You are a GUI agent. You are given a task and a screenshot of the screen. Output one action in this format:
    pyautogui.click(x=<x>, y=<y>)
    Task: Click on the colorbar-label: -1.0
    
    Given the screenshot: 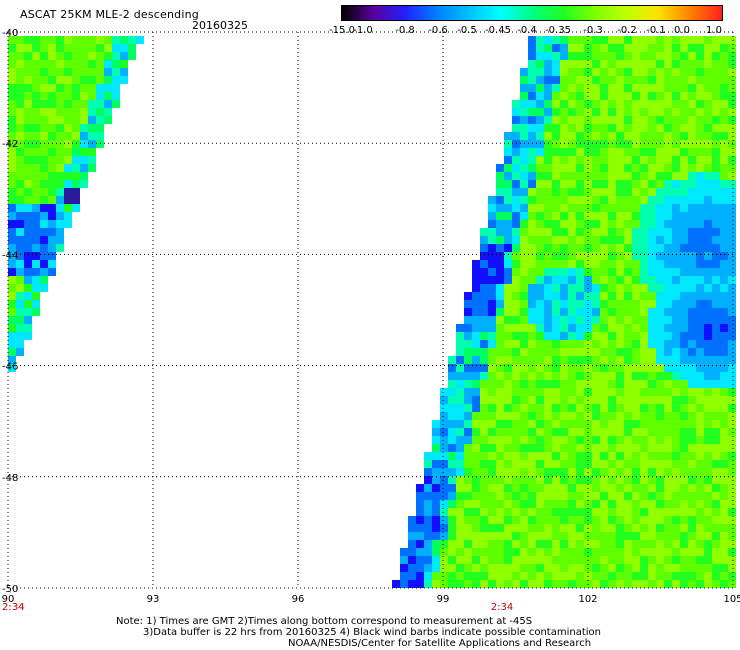 What is the action you would take?
    pyautogui.click(x=363, y=30)
    